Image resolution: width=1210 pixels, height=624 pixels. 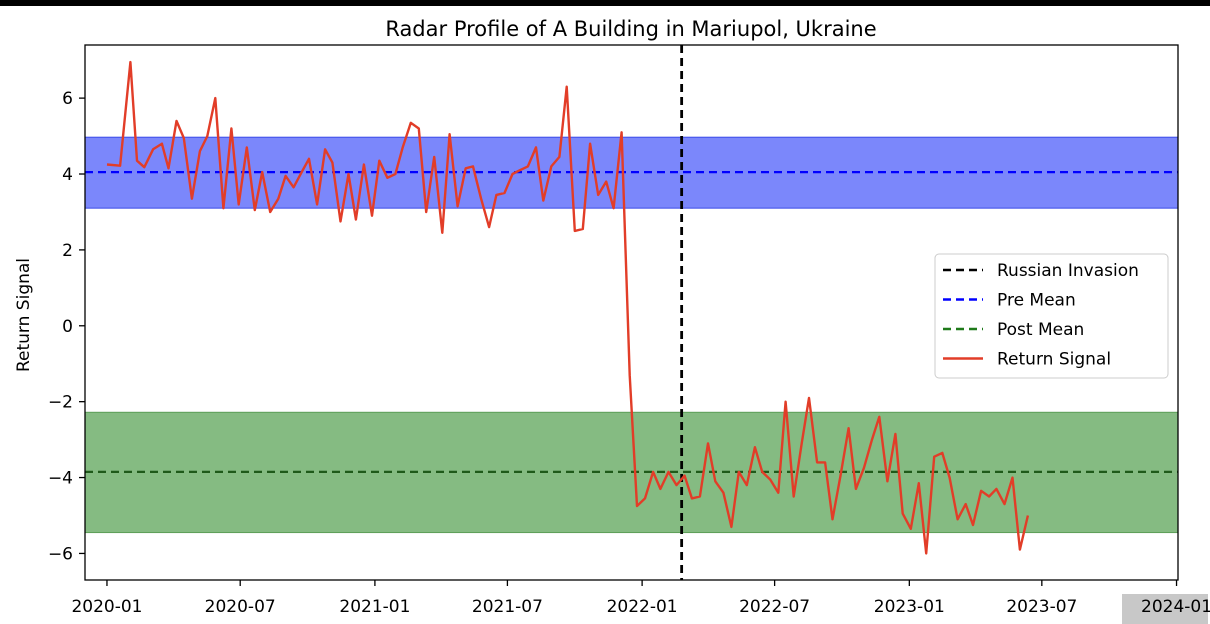 I want to click on y-tick-label: 4, so click(x=67, y=175).